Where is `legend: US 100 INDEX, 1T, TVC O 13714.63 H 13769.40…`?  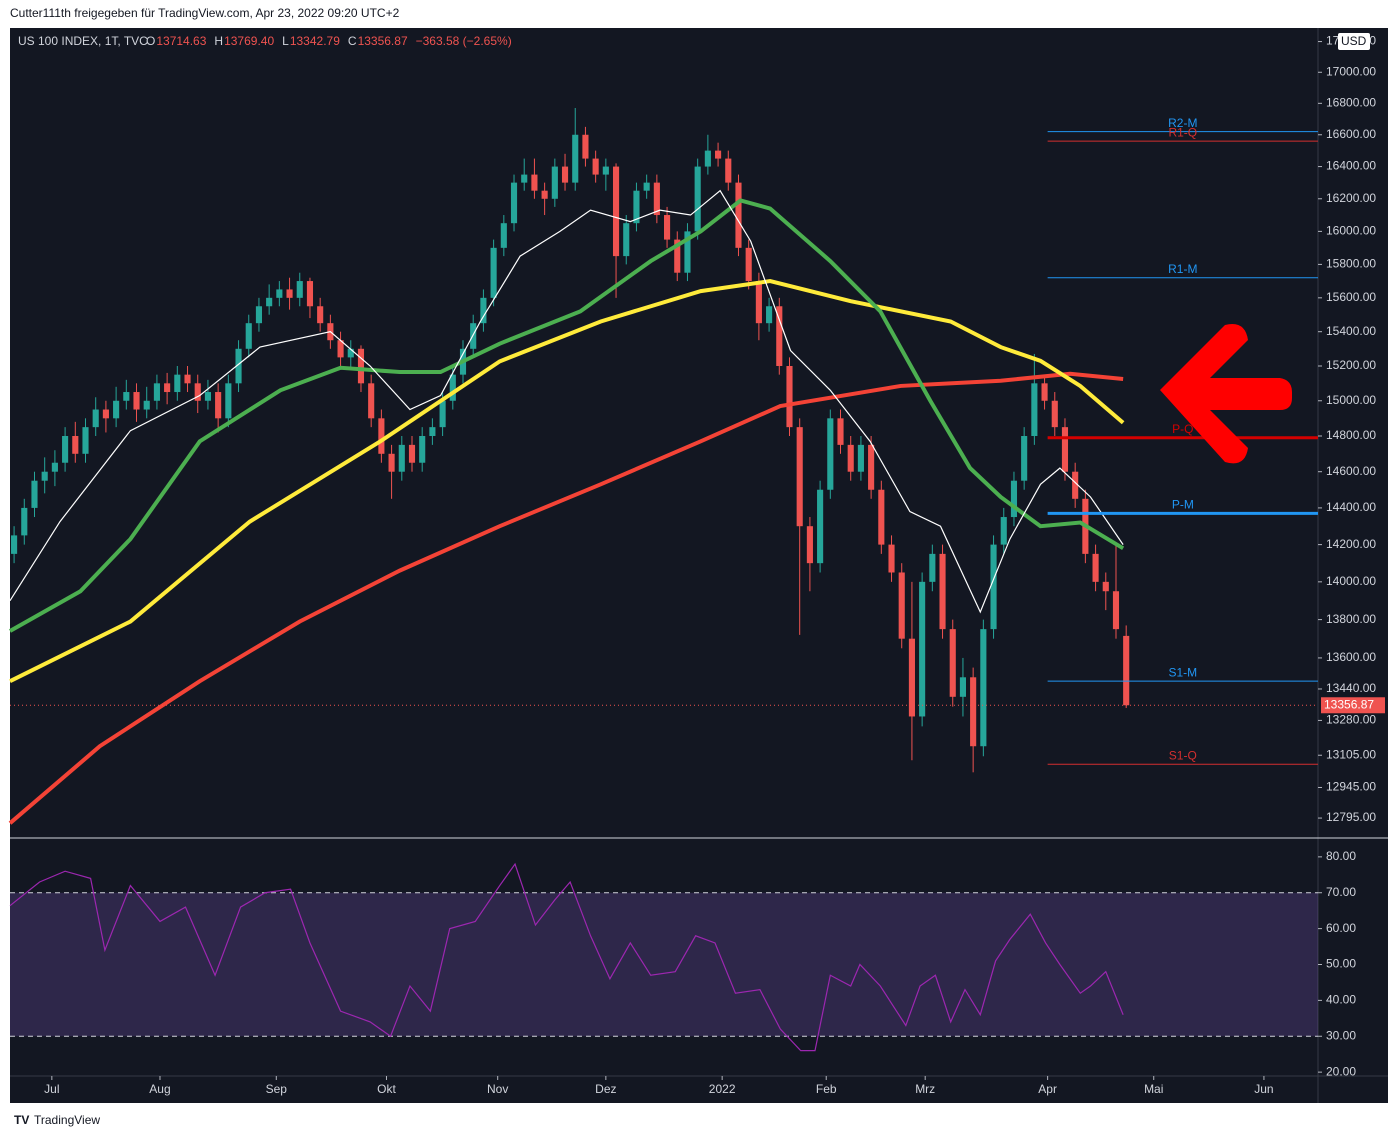
legend: US 100 INDEX, 1T, TVC O 13714.63 H 13769.40… is located at coordinates (265, 41).